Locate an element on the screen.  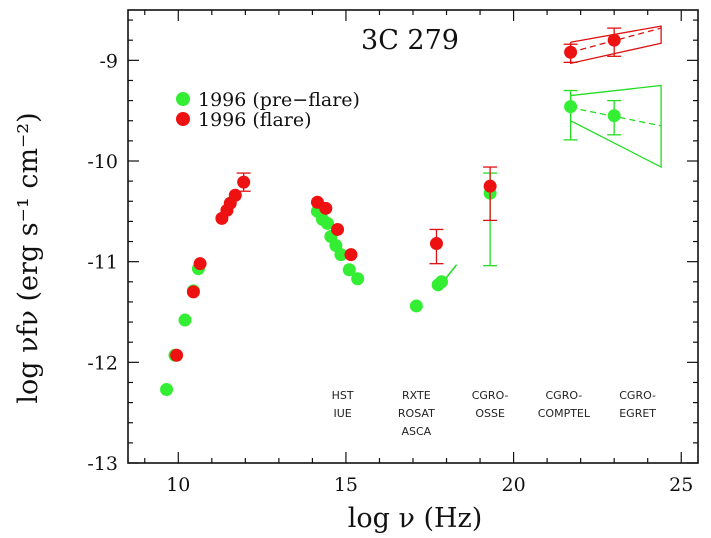
x-tick-label: 25 is located at coordinates (681, 485).